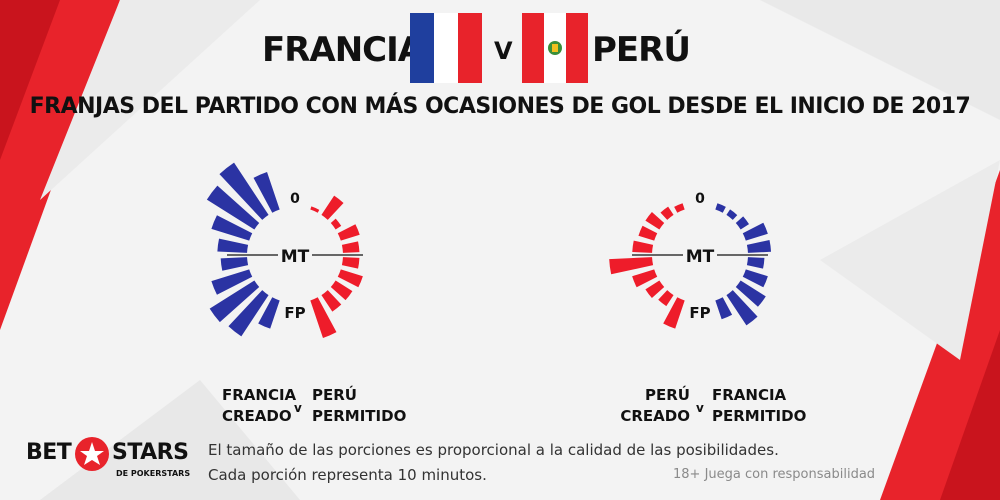 The height and width of the screenshot is (500, 1000). Describe the element at coordinates (343, 50) in the screenshot. I see `team-left-name: FRANCIA` at that location.